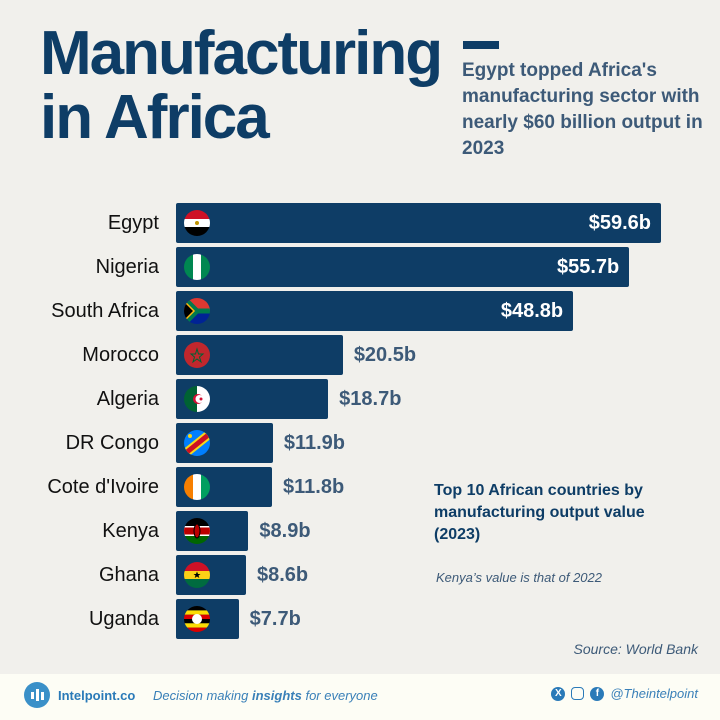  I want to click on value-label: $8.9b, so click(285, 531).